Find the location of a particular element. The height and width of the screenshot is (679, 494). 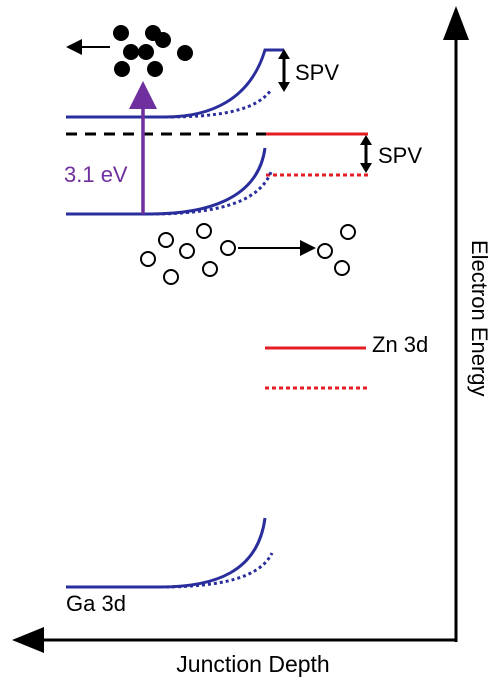

spv-middle-marker: SPV is located at coordinates (391, 154).